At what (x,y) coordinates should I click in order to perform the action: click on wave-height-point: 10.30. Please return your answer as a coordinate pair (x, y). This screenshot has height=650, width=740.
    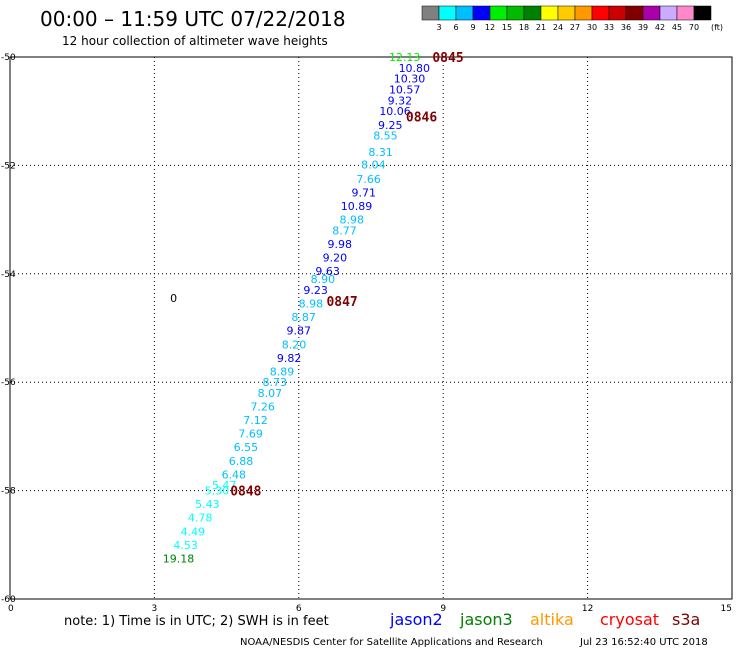
    Looking at the image, I should click on (410, 79).